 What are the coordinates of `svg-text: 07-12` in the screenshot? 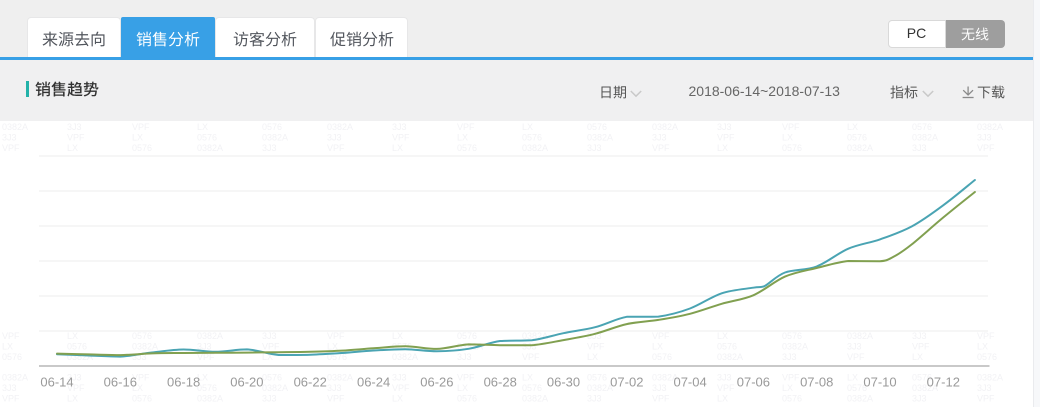 It's located at (943, 382).